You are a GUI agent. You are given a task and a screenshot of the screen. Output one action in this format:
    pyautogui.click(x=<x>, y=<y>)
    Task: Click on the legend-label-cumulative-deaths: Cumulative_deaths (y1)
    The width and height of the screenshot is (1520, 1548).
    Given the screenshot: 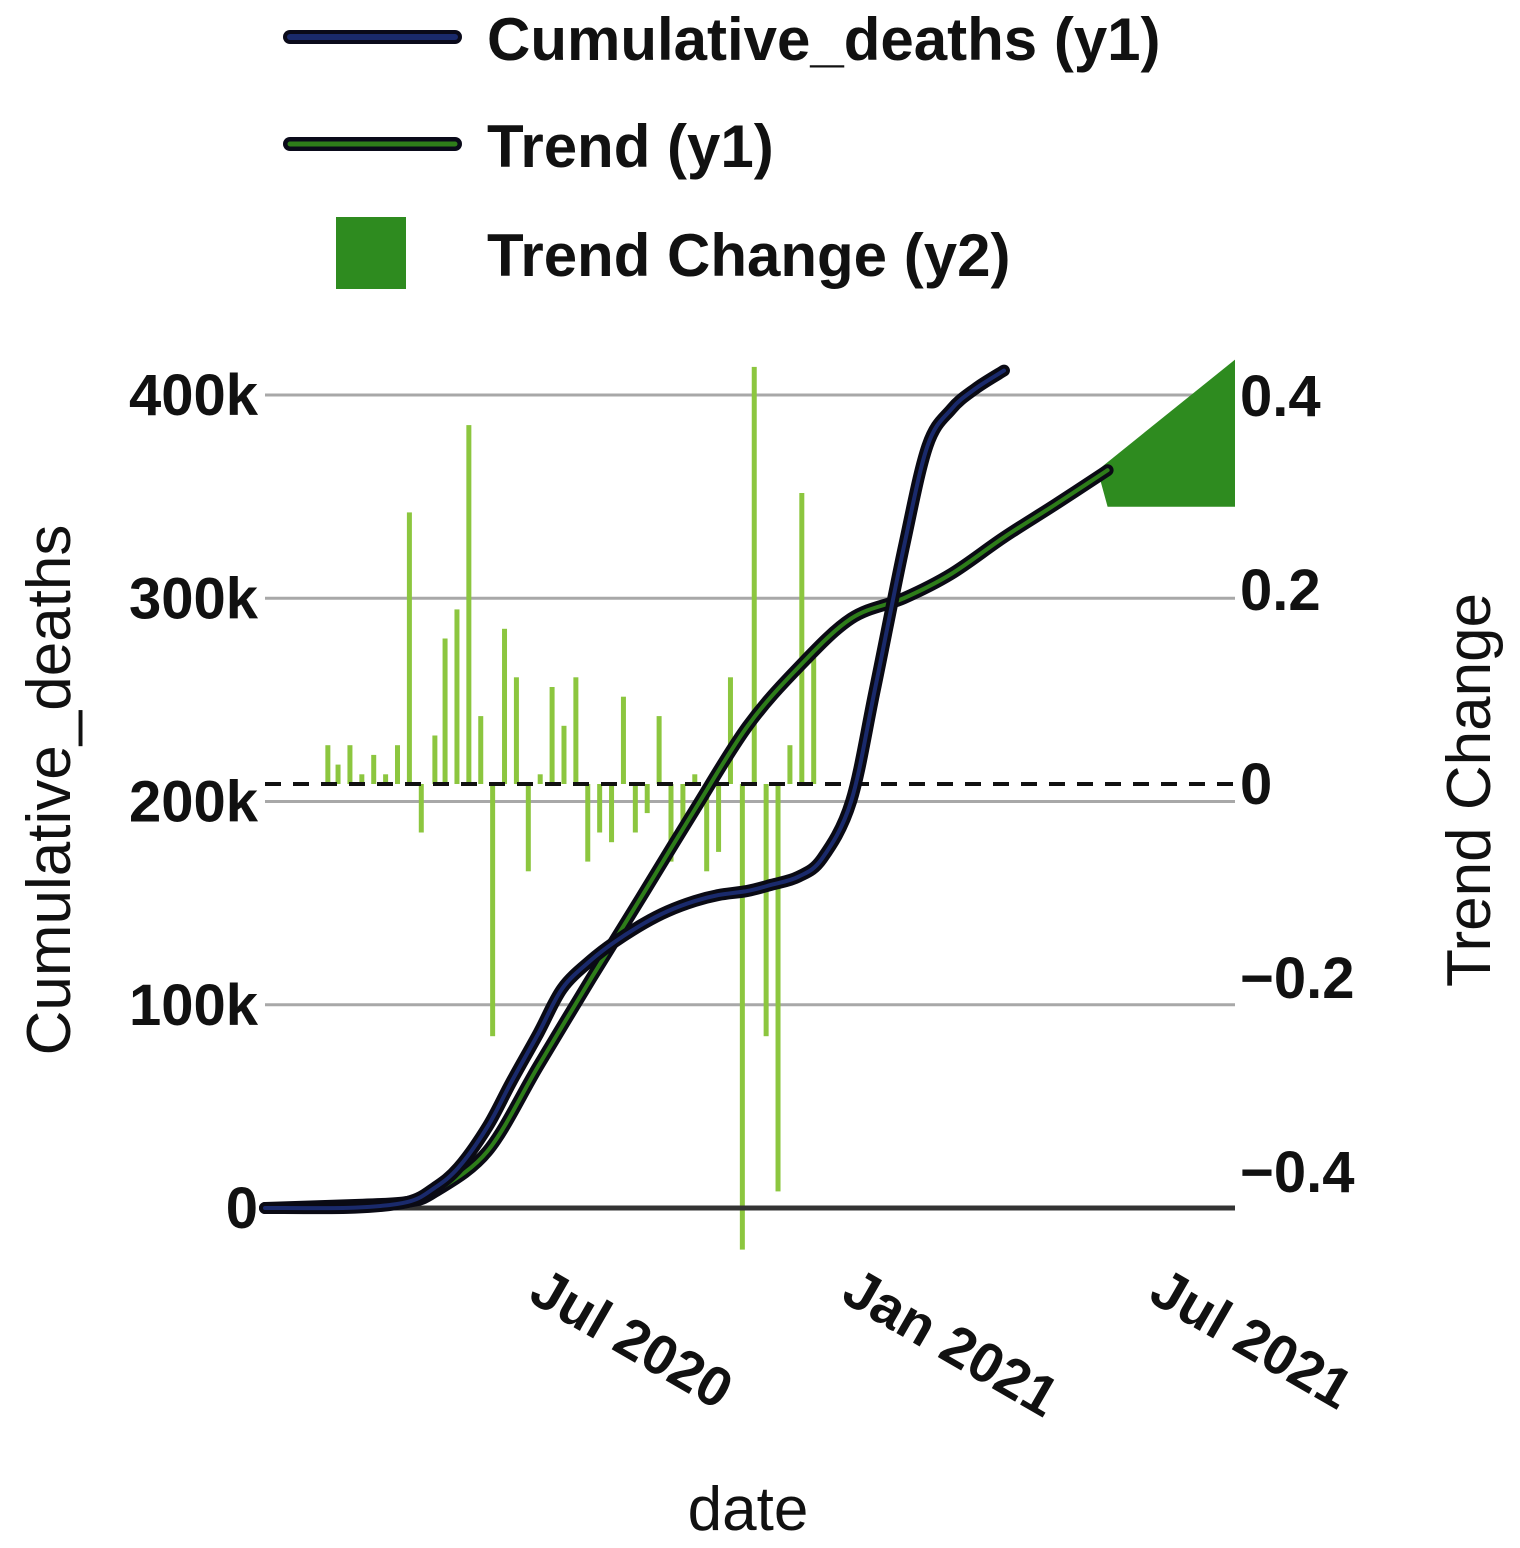 What is the action you would take?
    pyautogui.click(x=824, y=39)
    